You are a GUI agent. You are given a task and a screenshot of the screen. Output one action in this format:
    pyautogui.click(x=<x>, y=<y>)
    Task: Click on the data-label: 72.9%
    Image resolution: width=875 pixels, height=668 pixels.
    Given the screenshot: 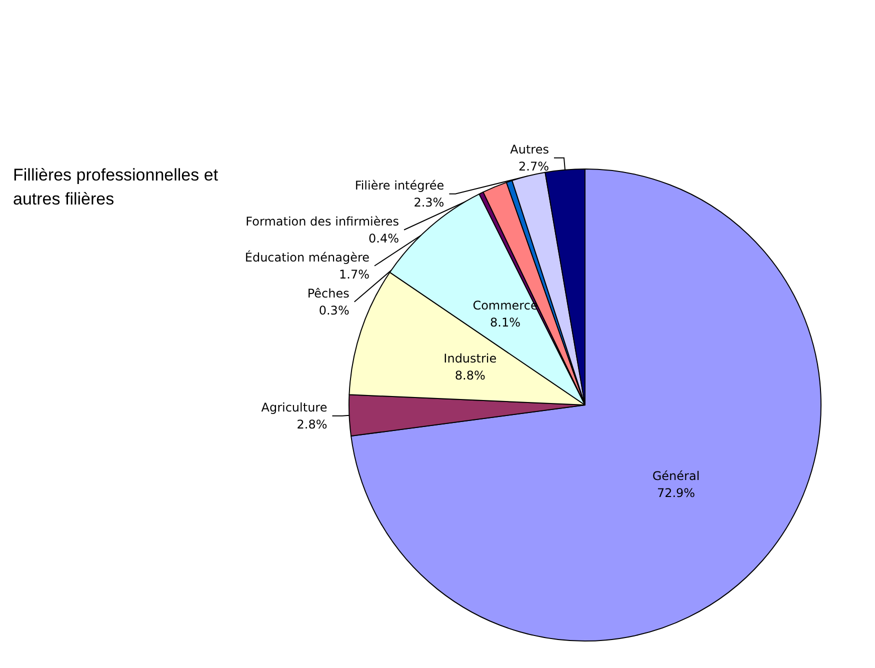 What is the action you would take?
    pyautogui.click(x=676, y=493)
    